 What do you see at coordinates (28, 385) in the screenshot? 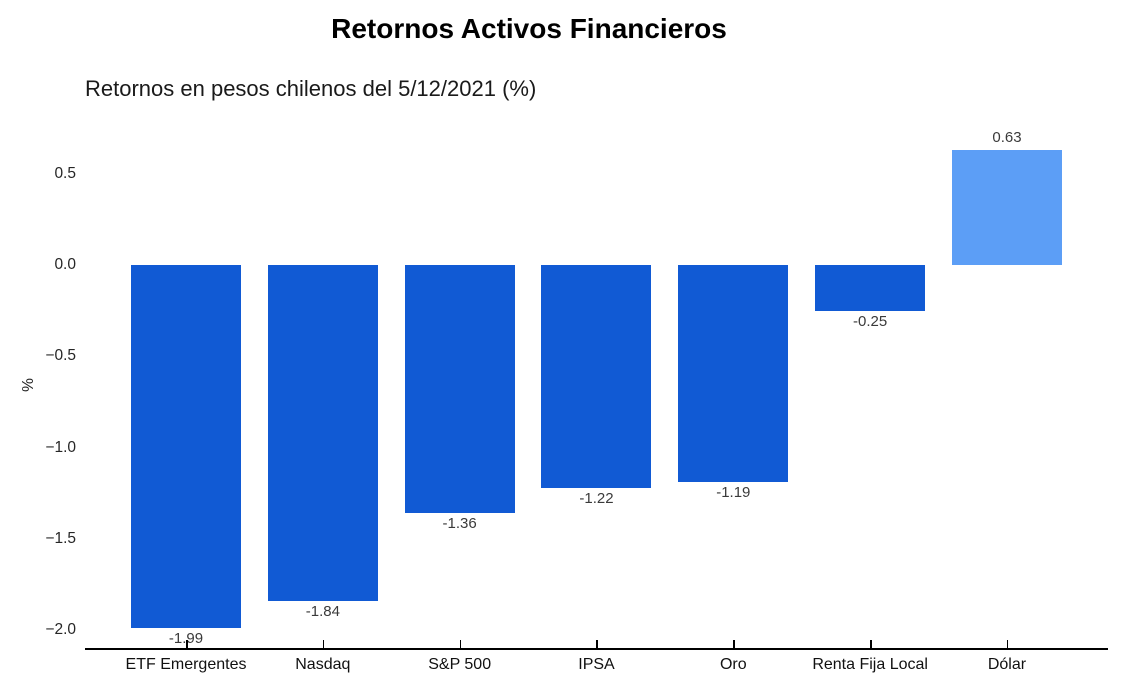
I see `y-axis-title: %` at bounding box center [28, 385].